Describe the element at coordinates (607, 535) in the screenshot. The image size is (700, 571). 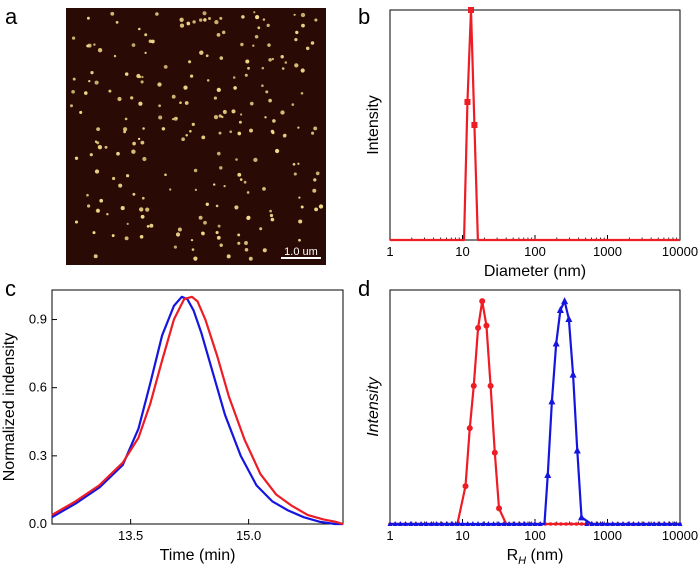
I see `x-tick-label: 1000` at that location.